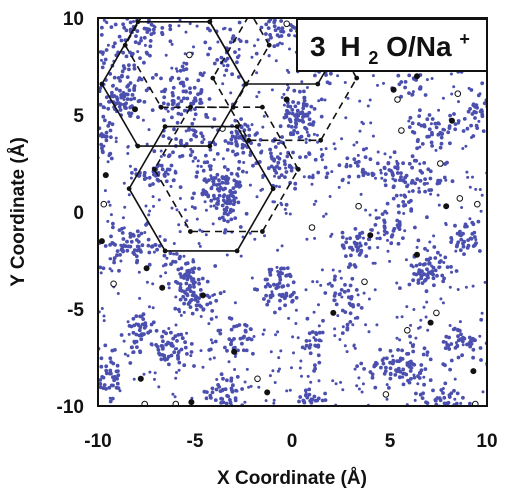  I want to click on y-tick-label: 5, so click(78, 116).